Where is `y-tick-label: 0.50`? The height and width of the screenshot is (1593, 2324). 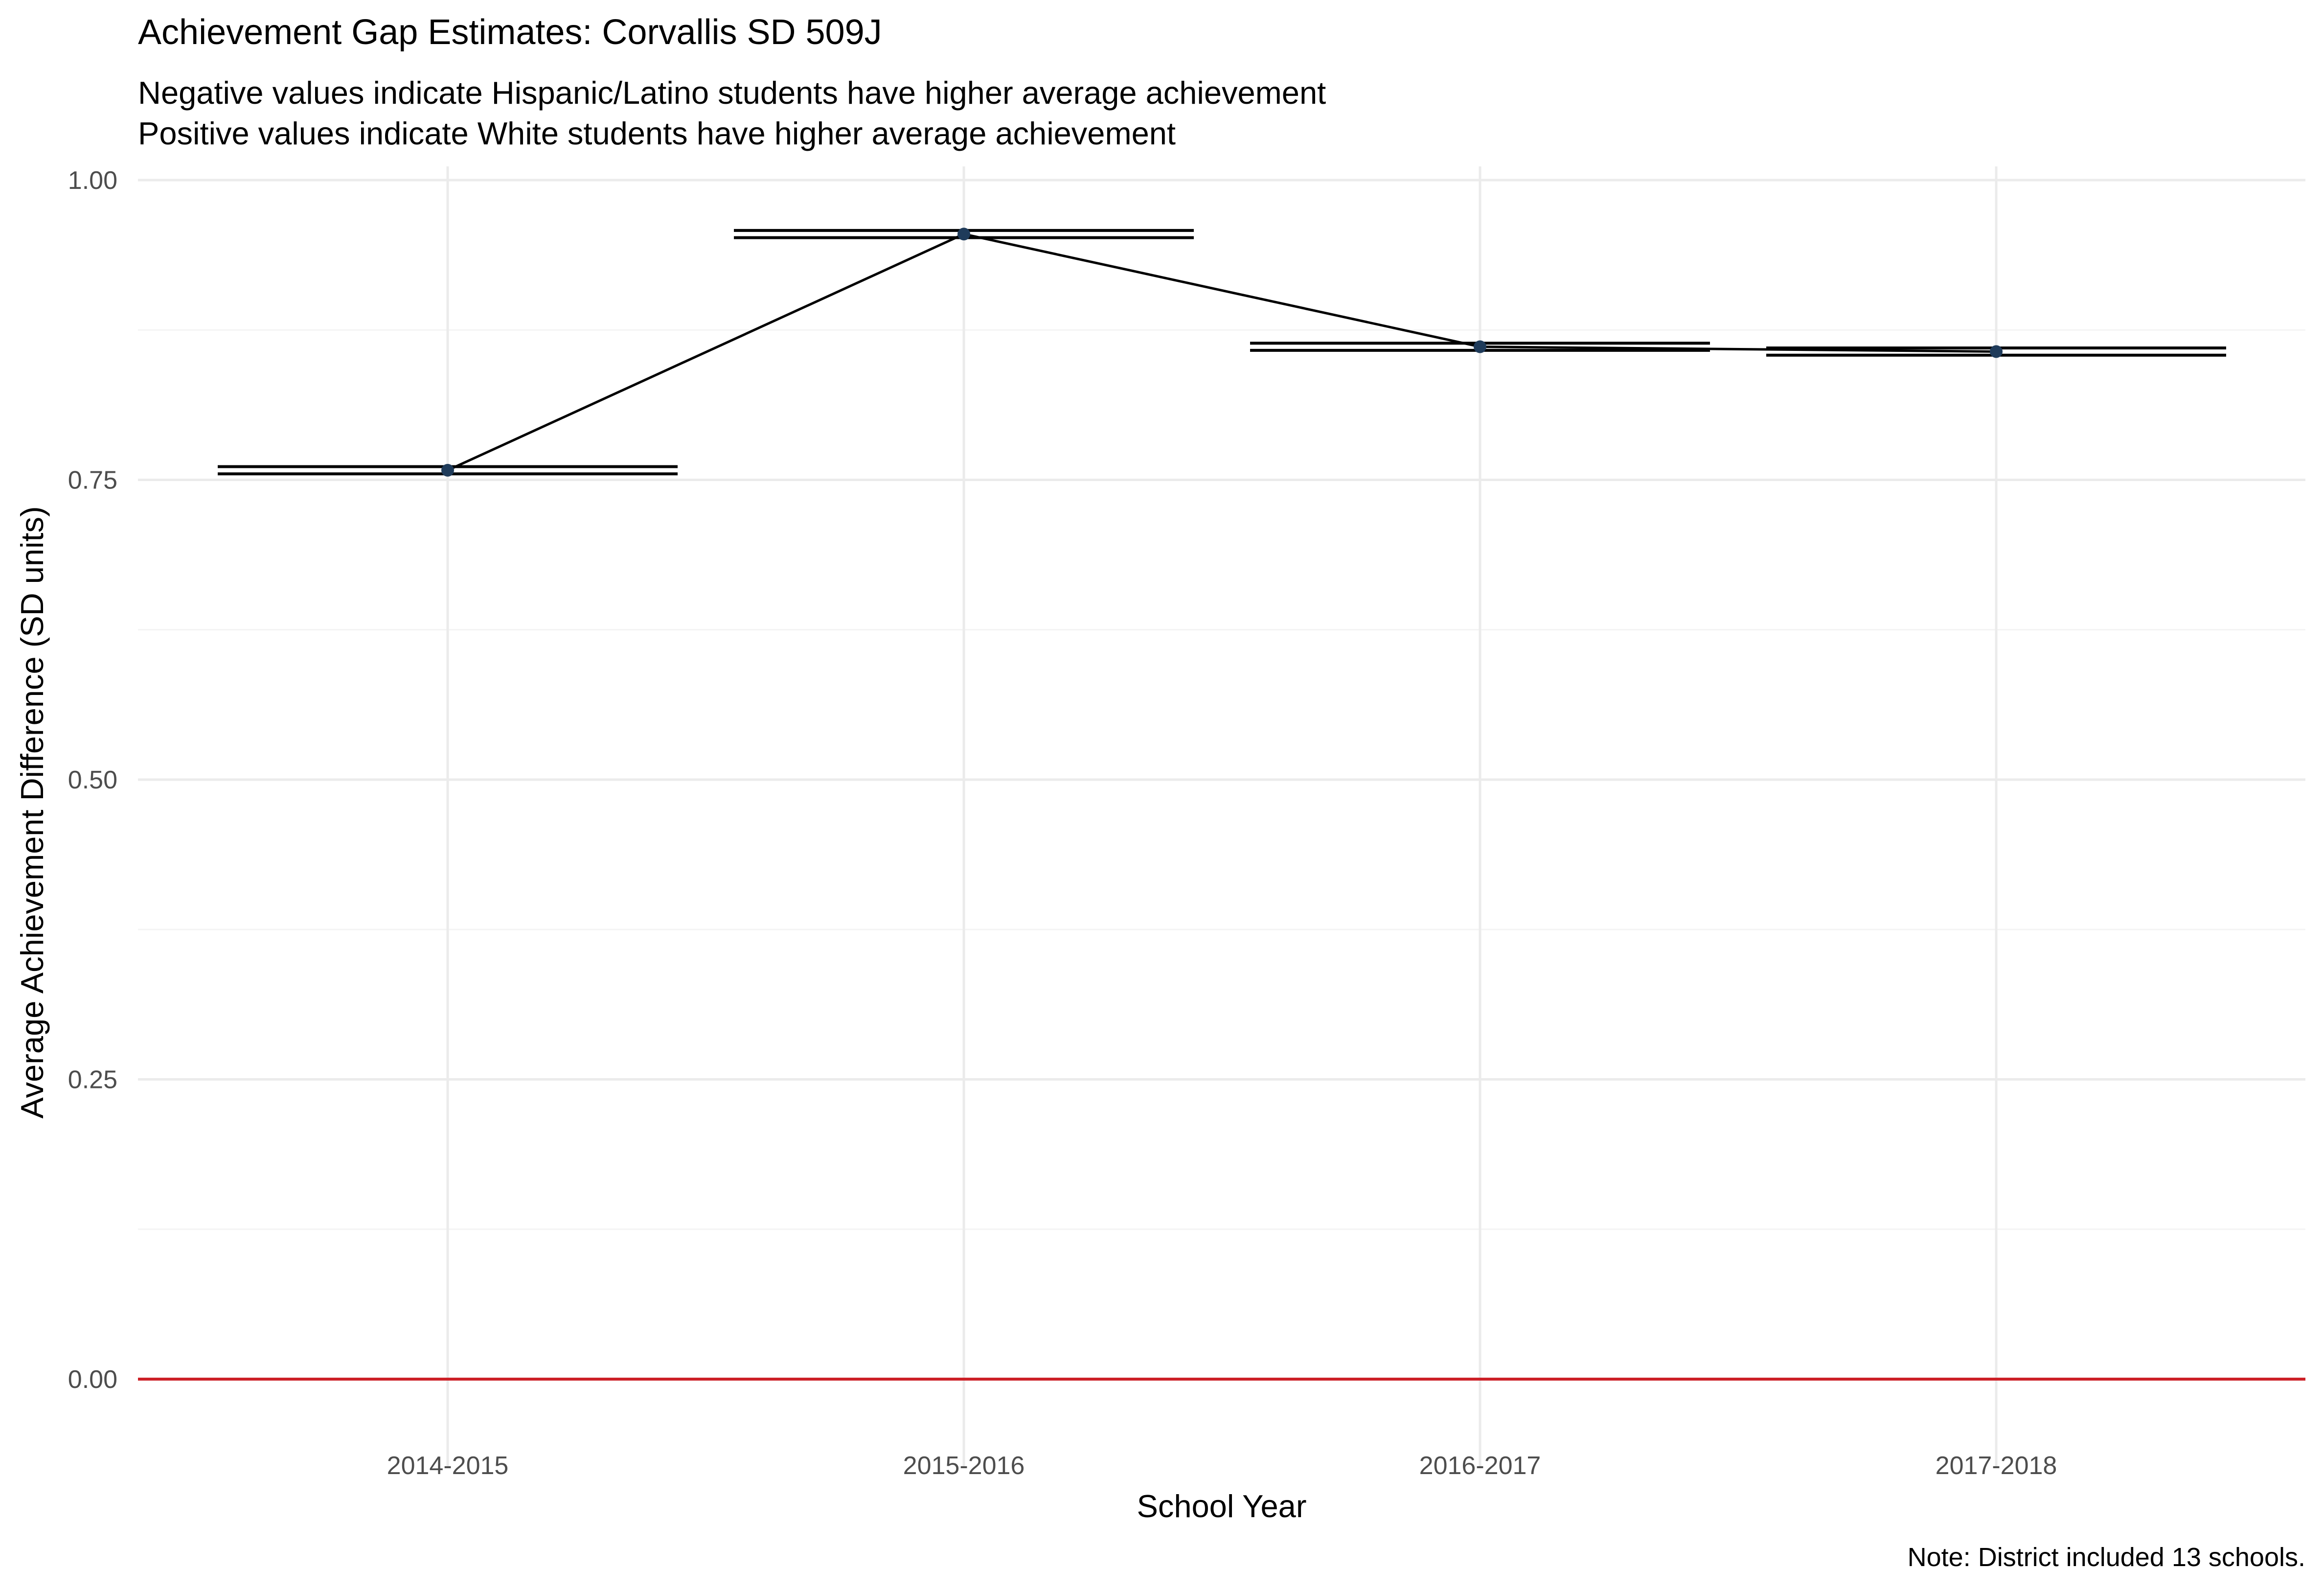
y-tick-label: 0.50 is located at coordinates (92, 780).